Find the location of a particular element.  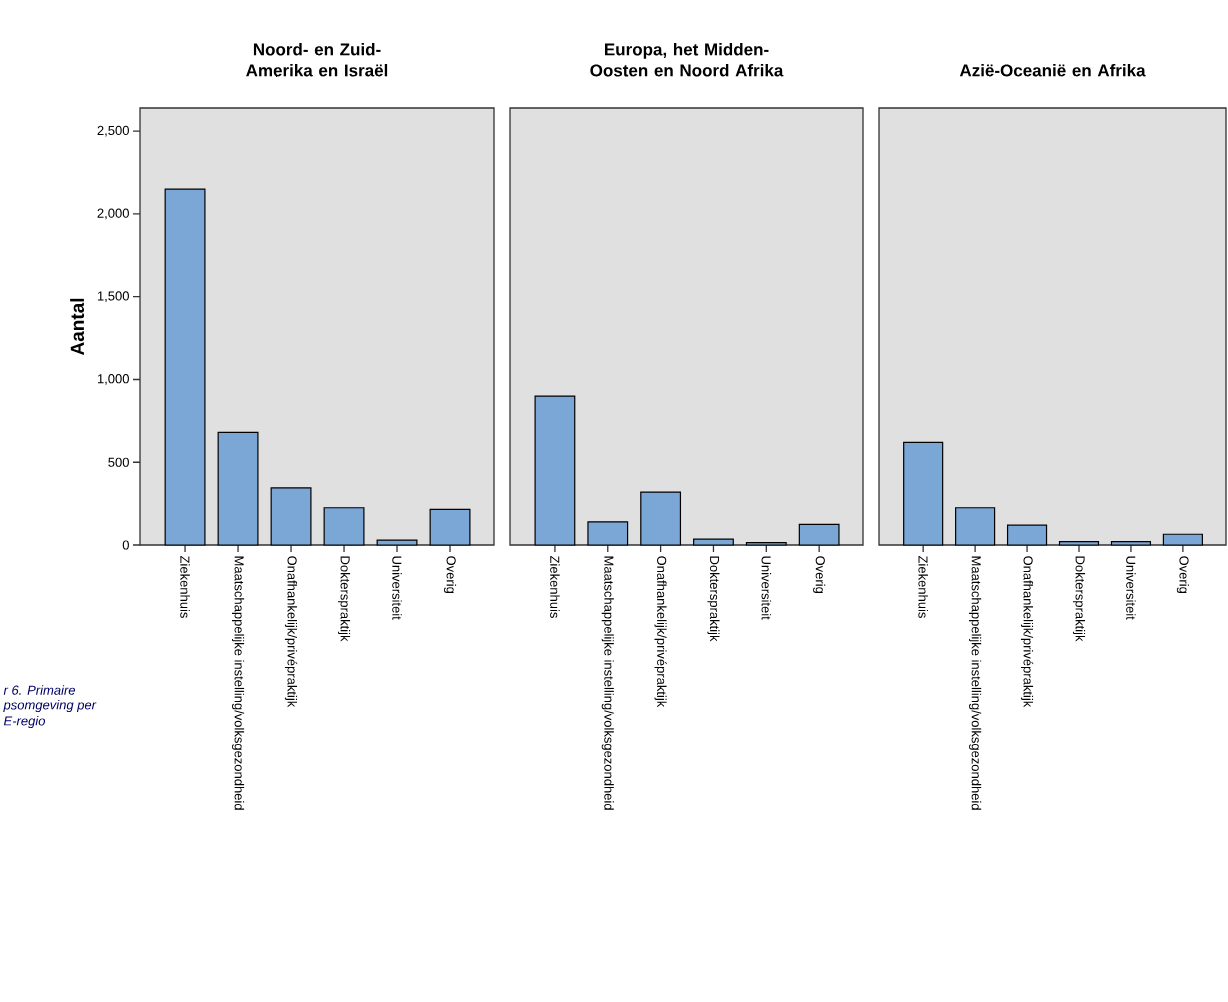

chart-title: Europa, het Midden-Oosten en Noord Afrika is located at coordinates (687, 60).